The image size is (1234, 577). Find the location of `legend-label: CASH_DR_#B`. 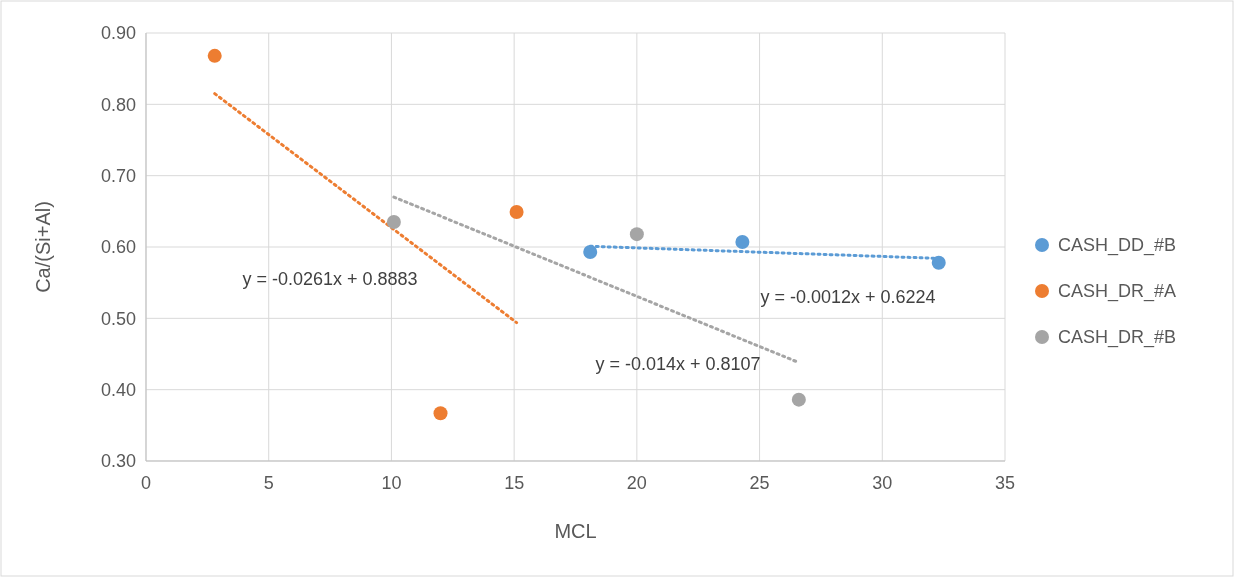

legend-label: CASH_DR_#B is located at coordinates (1117, 338).